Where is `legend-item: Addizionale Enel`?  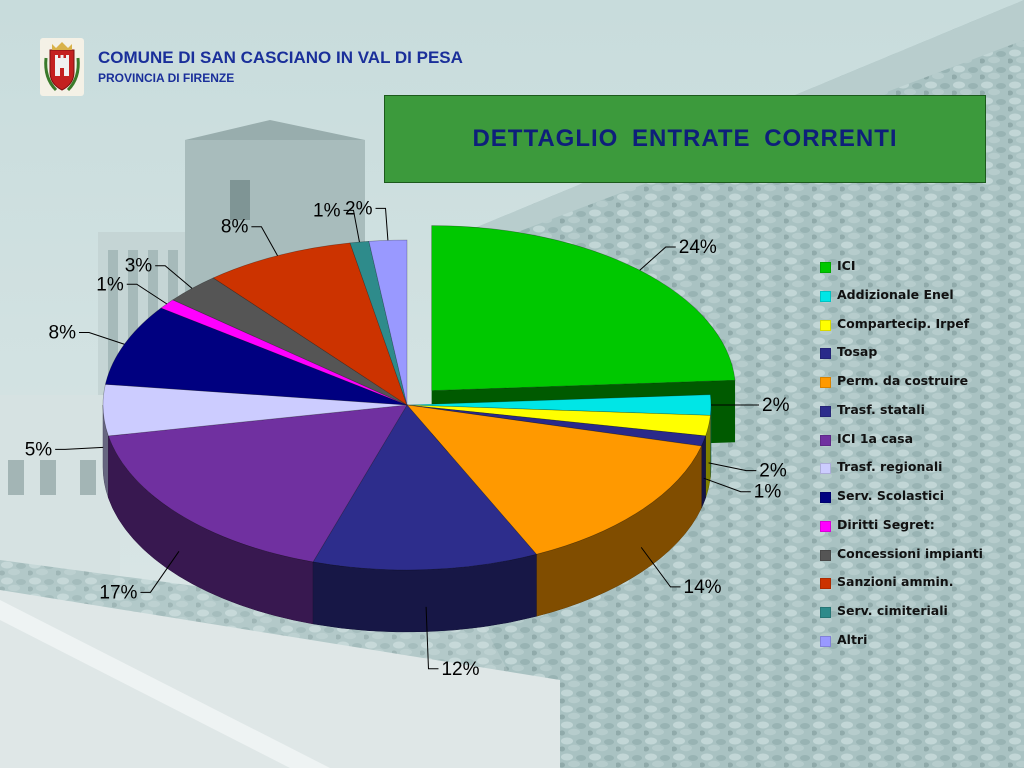 legend-item: Addizionale Enel is located at coordinates (920, 301).